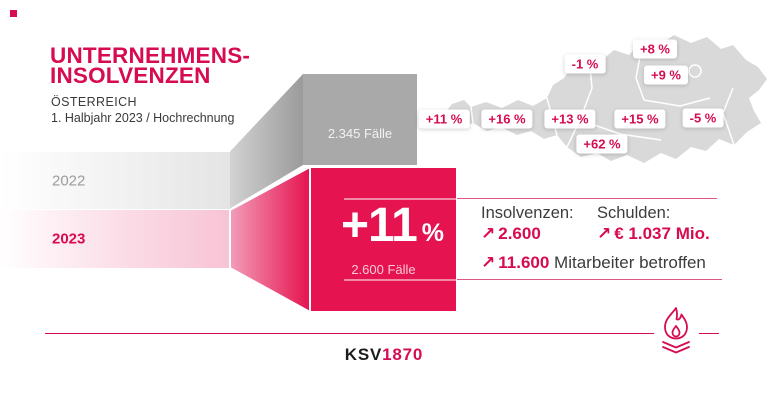 The height and width of the screenshot is (401, 768). I want to click on bar-2022: 2022, so click(115, 180).